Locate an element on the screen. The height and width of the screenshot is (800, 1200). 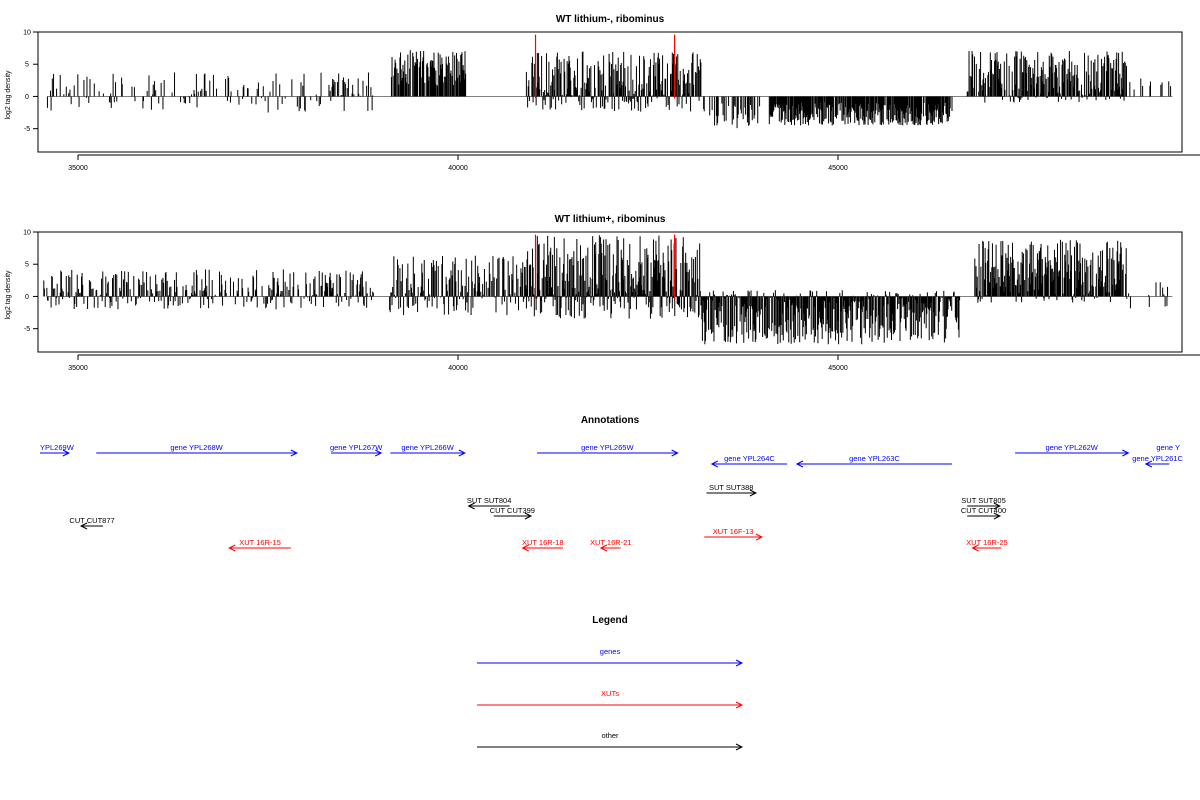
annotation-label: gene YPL262W is located at coordinates (1071, 447).